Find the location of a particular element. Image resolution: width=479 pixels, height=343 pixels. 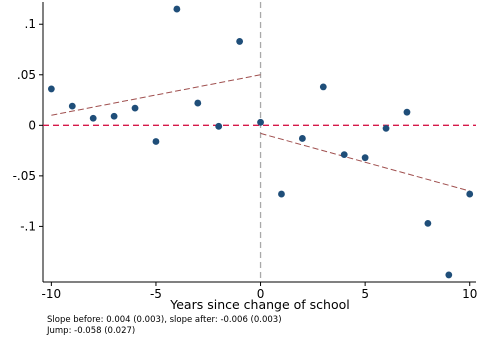

x-axis-ticks: -10 -5 0 5 10 is located at coordinates (259, 291).